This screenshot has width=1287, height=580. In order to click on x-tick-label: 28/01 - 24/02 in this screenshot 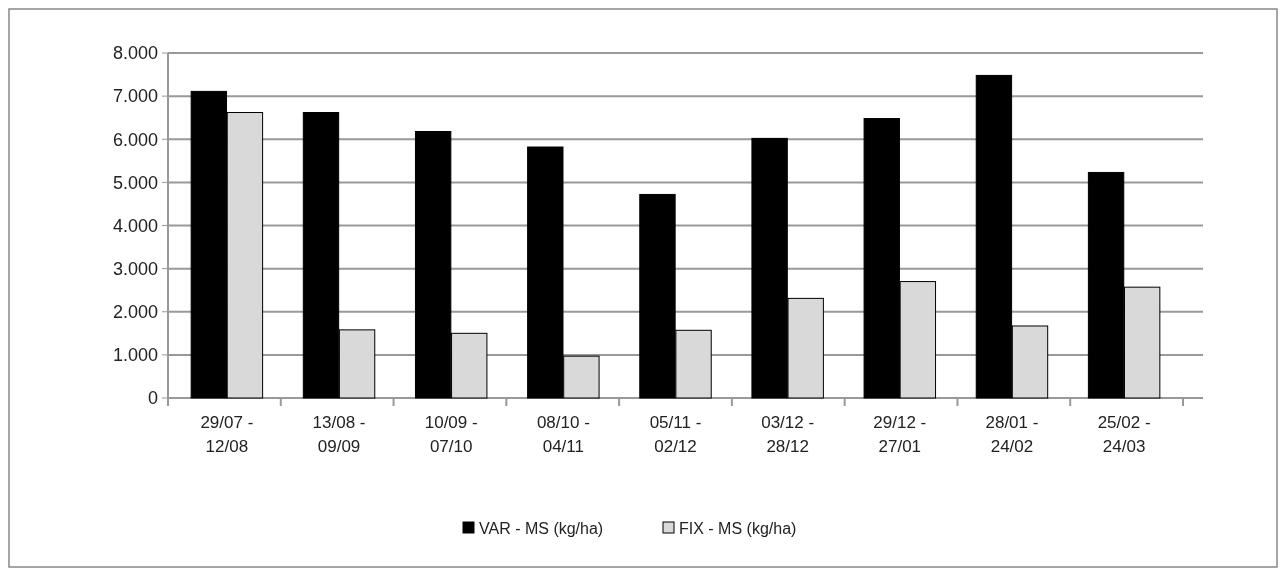, I will do `click(1012, 434)`.